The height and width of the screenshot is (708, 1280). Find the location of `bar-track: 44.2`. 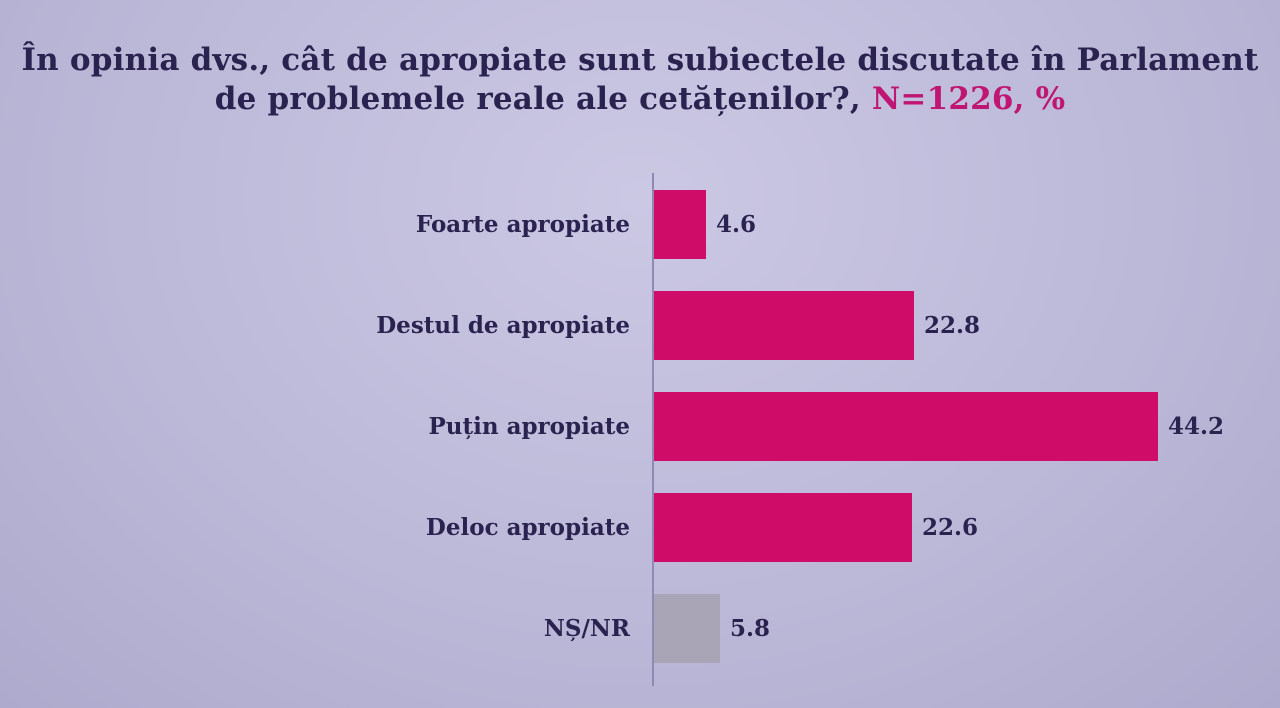

bar-track: 44.2 is located at coordinates (966, 426).